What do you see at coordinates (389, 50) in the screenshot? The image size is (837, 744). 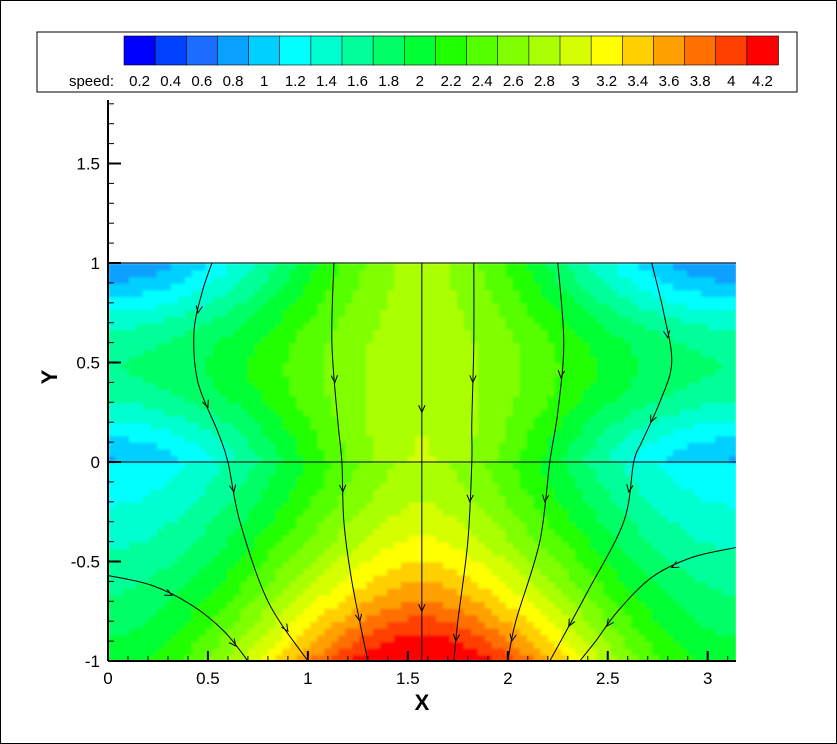 I see `legend-swatch` at bounding box center [389, 50].